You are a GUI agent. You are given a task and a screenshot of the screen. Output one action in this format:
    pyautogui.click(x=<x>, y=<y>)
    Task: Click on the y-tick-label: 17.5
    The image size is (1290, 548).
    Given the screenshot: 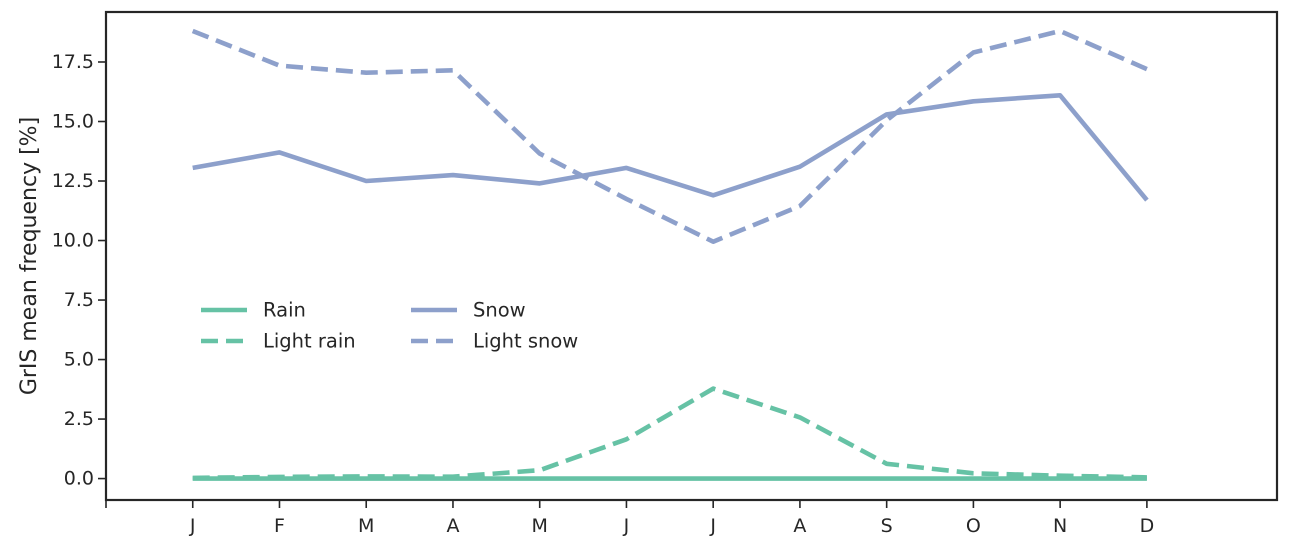 What is the action you would take?
    pyautogui.click(x=73, y=62)
    